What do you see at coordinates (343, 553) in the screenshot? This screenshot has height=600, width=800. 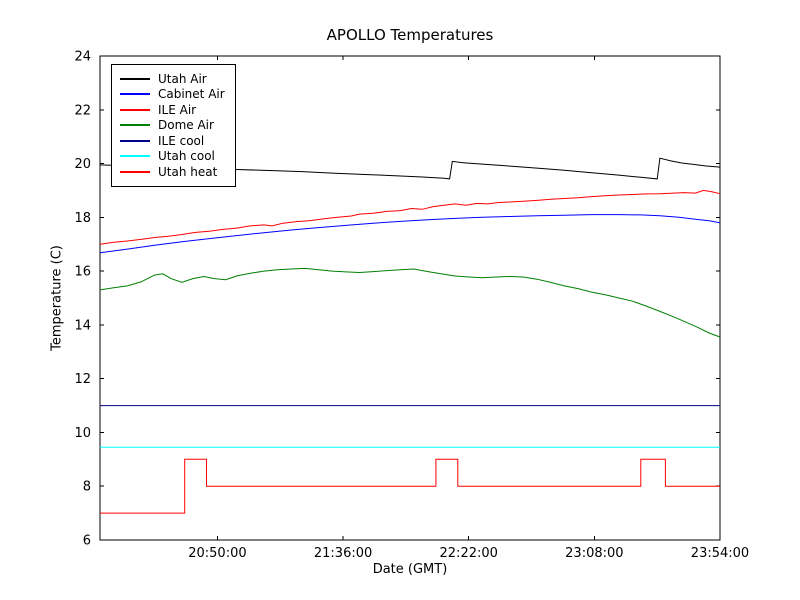 I see `x-tick-label: 21:36:00` at bounding box center [343, 553].